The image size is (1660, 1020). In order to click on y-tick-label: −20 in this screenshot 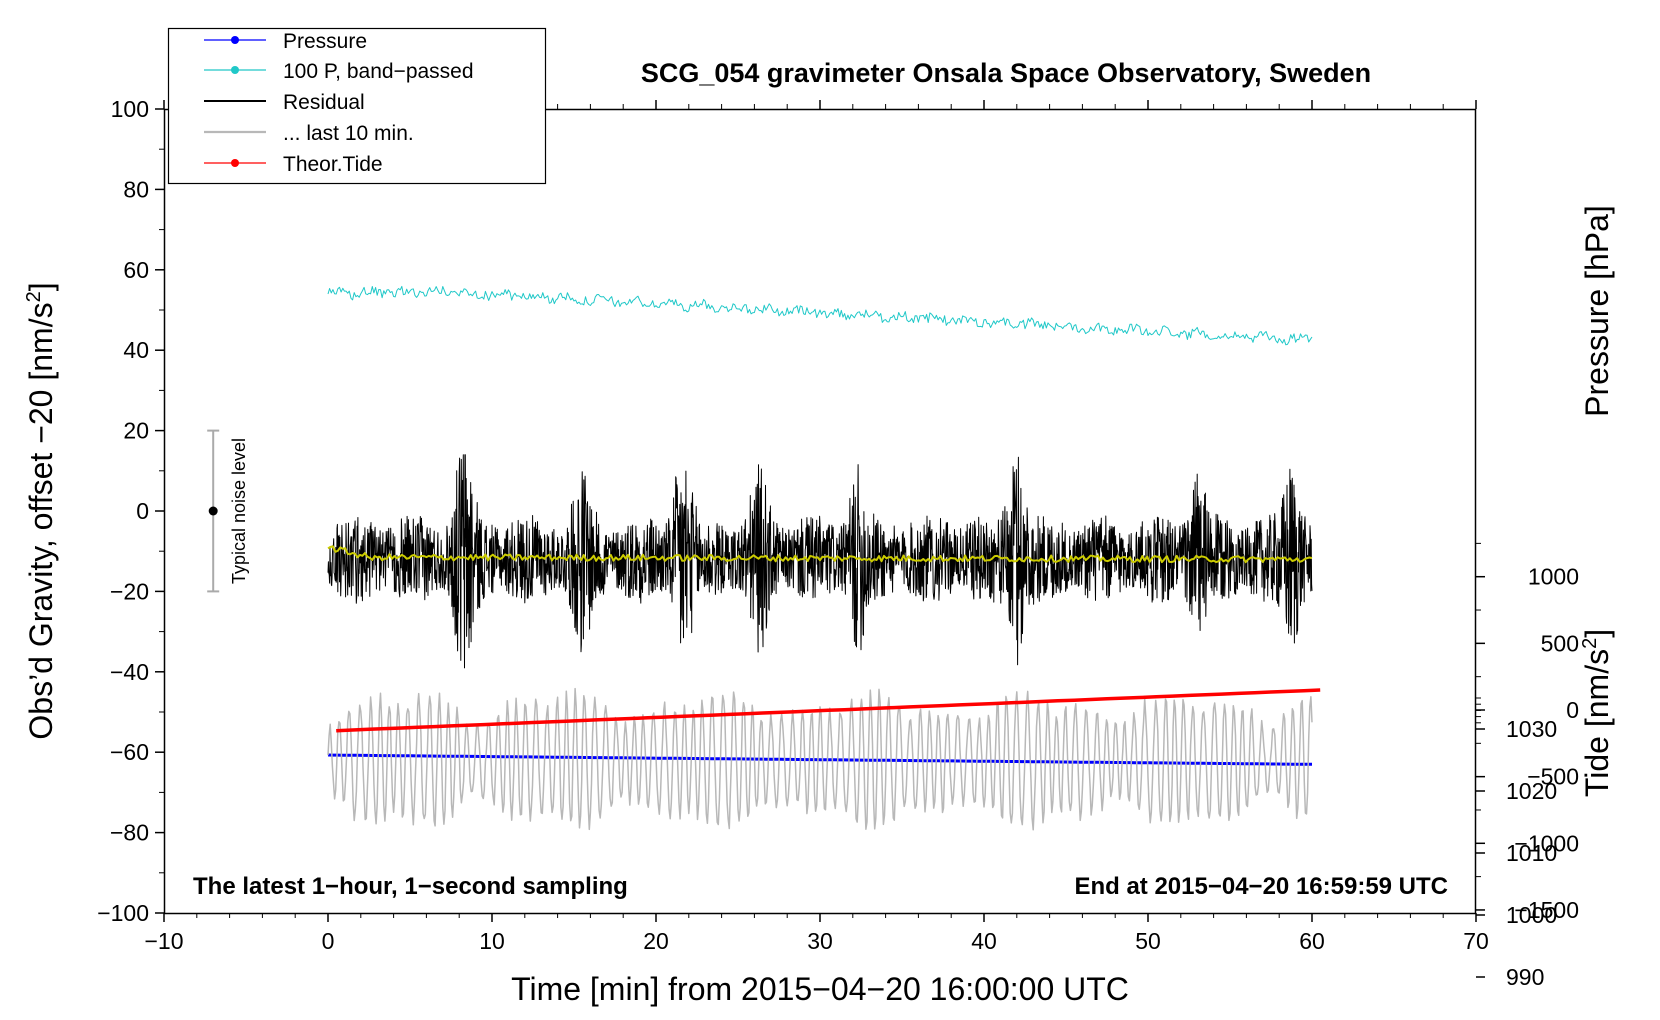, I will do `click(129, 591)`.